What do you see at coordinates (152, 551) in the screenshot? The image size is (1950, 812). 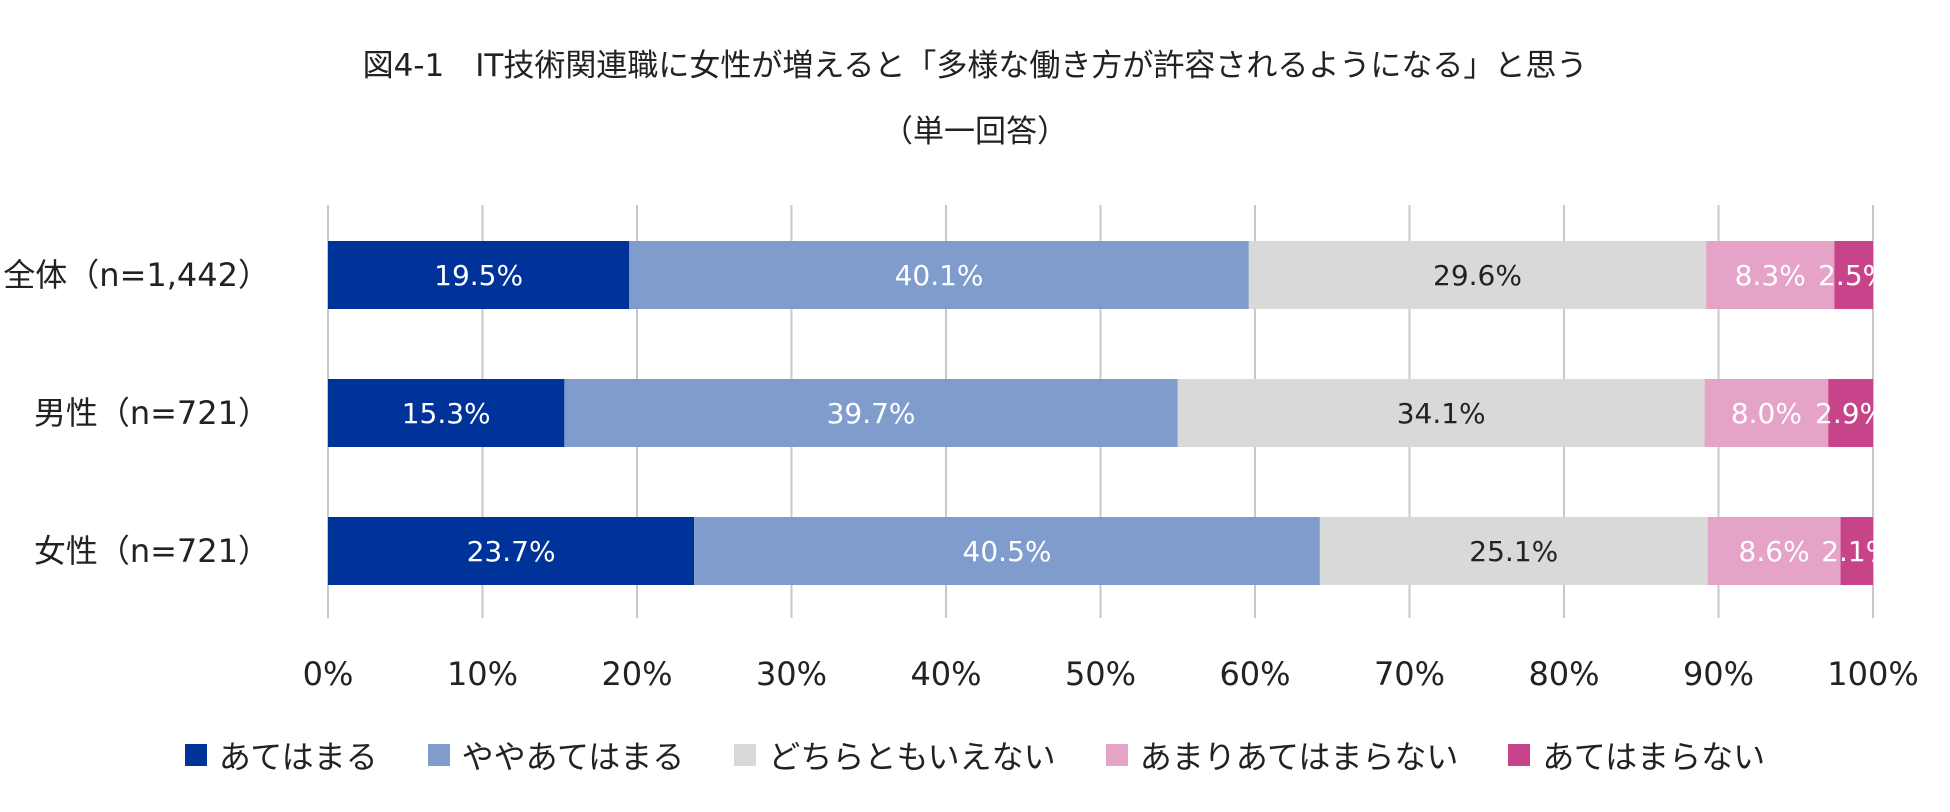 I see `category-label: 女性（n=721）` at bounding box center [152, 551].